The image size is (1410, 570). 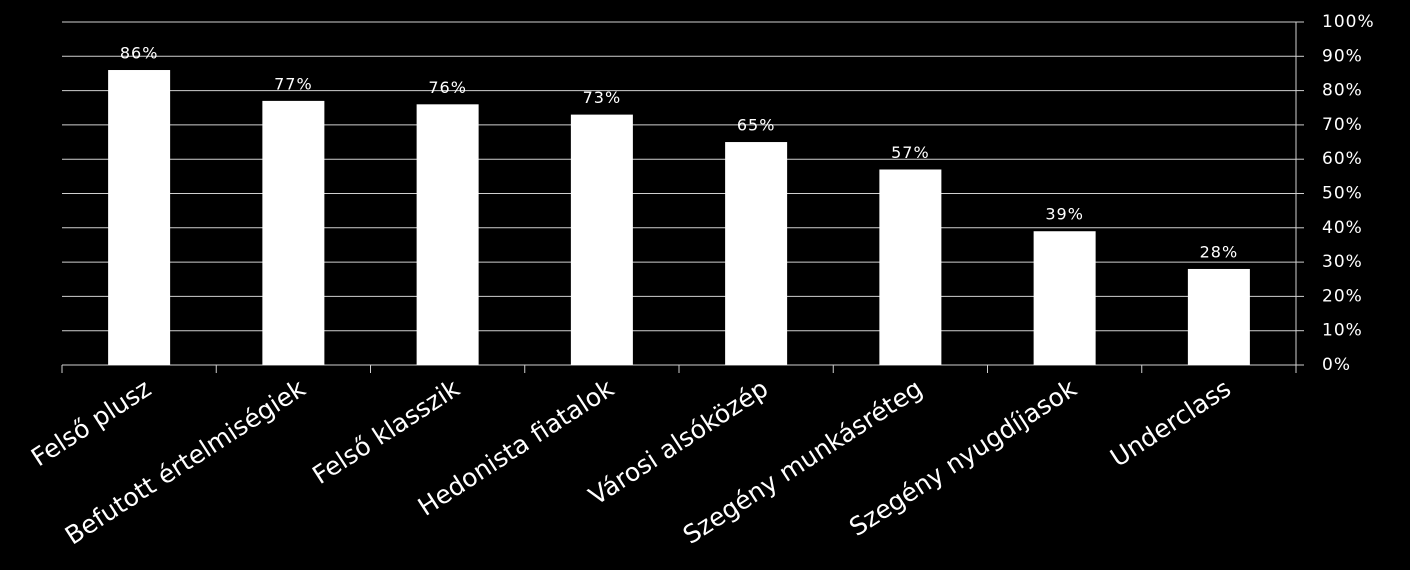 I want to click on y-tick-label: 70%, so click(x=1342, y=125).